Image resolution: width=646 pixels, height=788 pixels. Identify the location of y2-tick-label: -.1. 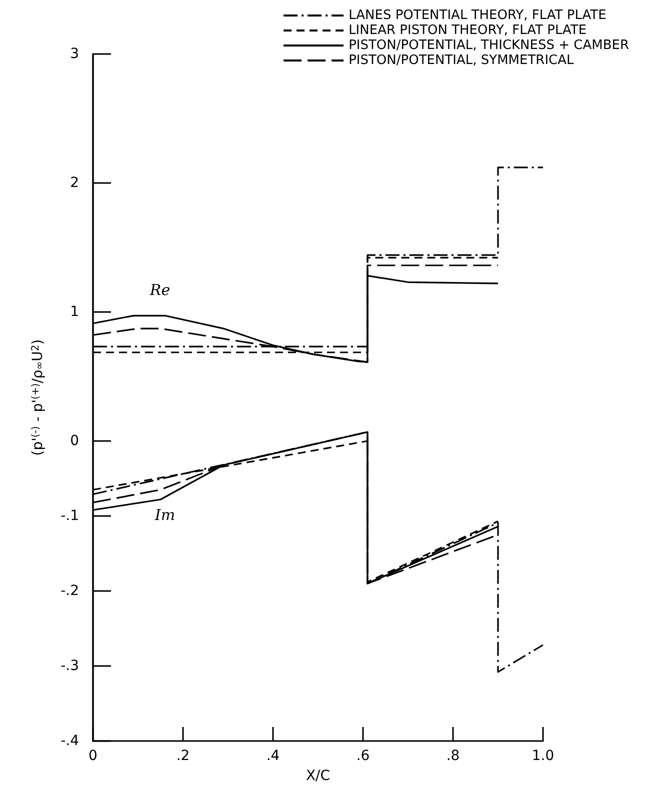
(69, 516).